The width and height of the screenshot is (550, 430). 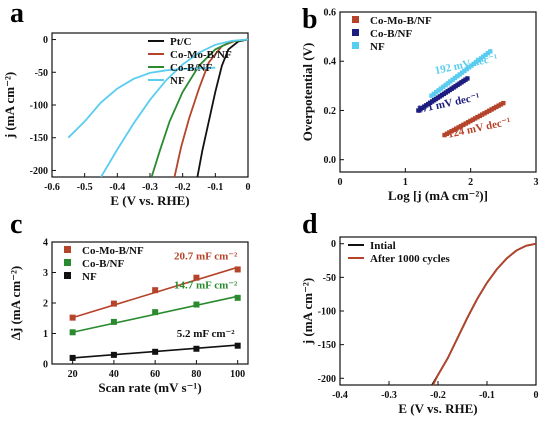 What do you see at coordinates (330, 62) in the screenshot?
I see `y-tick-label: 0.4` at bounding box center [330, 62].